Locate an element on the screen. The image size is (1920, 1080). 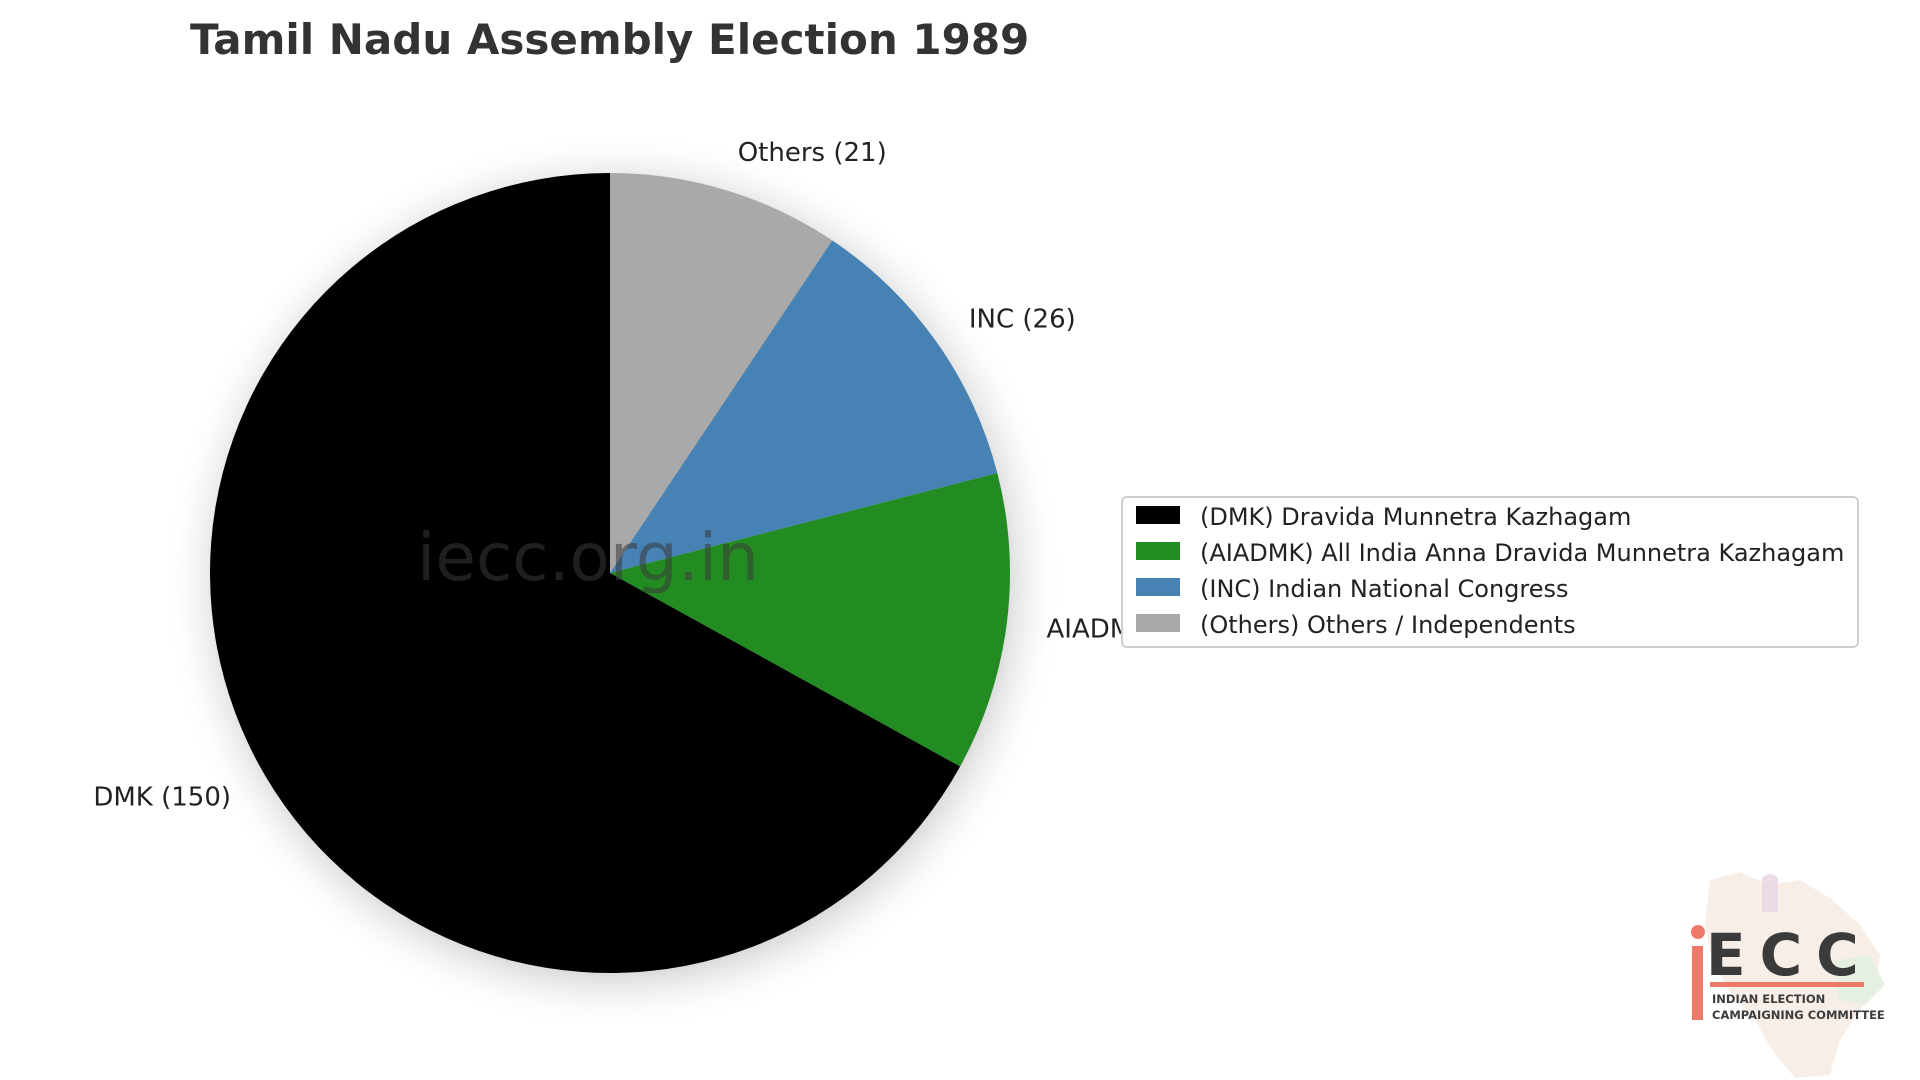
legend-label-dmk: (DMK) Dravida Munnetra Kazhagam is located at coordinates (1415, 517).